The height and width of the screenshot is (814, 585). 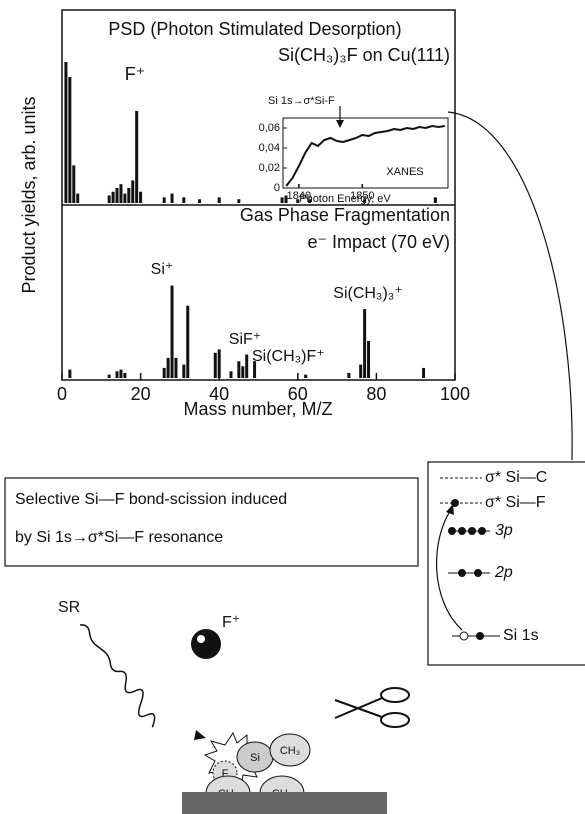 What do you see at coordinates (211, 522) in the screenshot?
I see `callout-box` at bounding box center [211, 522].